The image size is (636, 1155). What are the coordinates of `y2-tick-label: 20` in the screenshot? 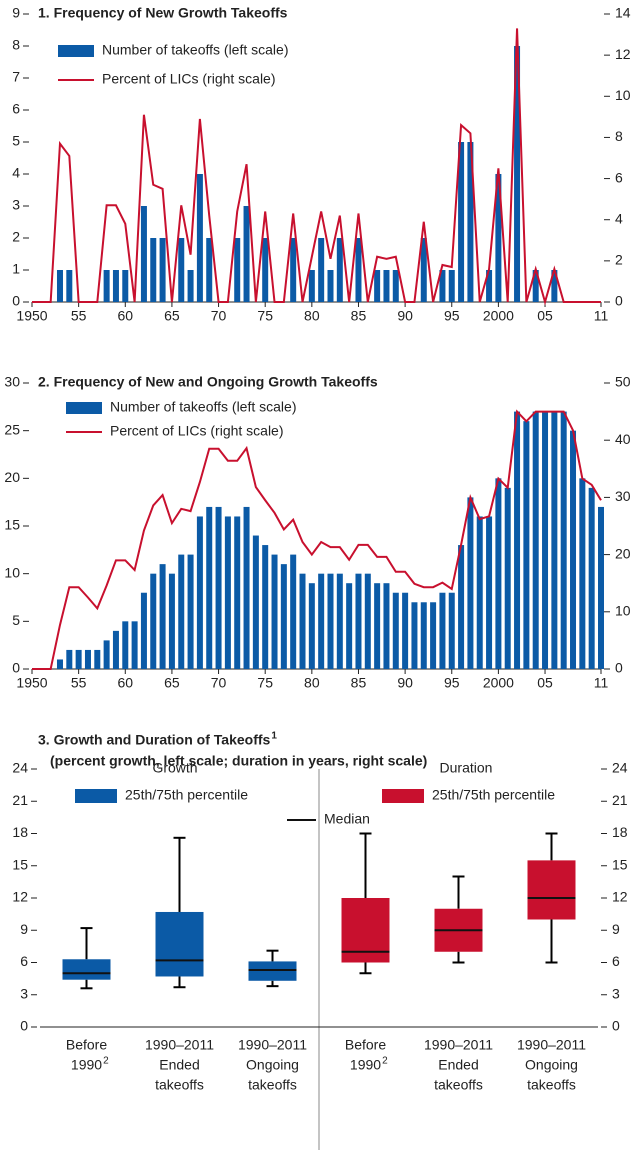 It's located at (623, 553).